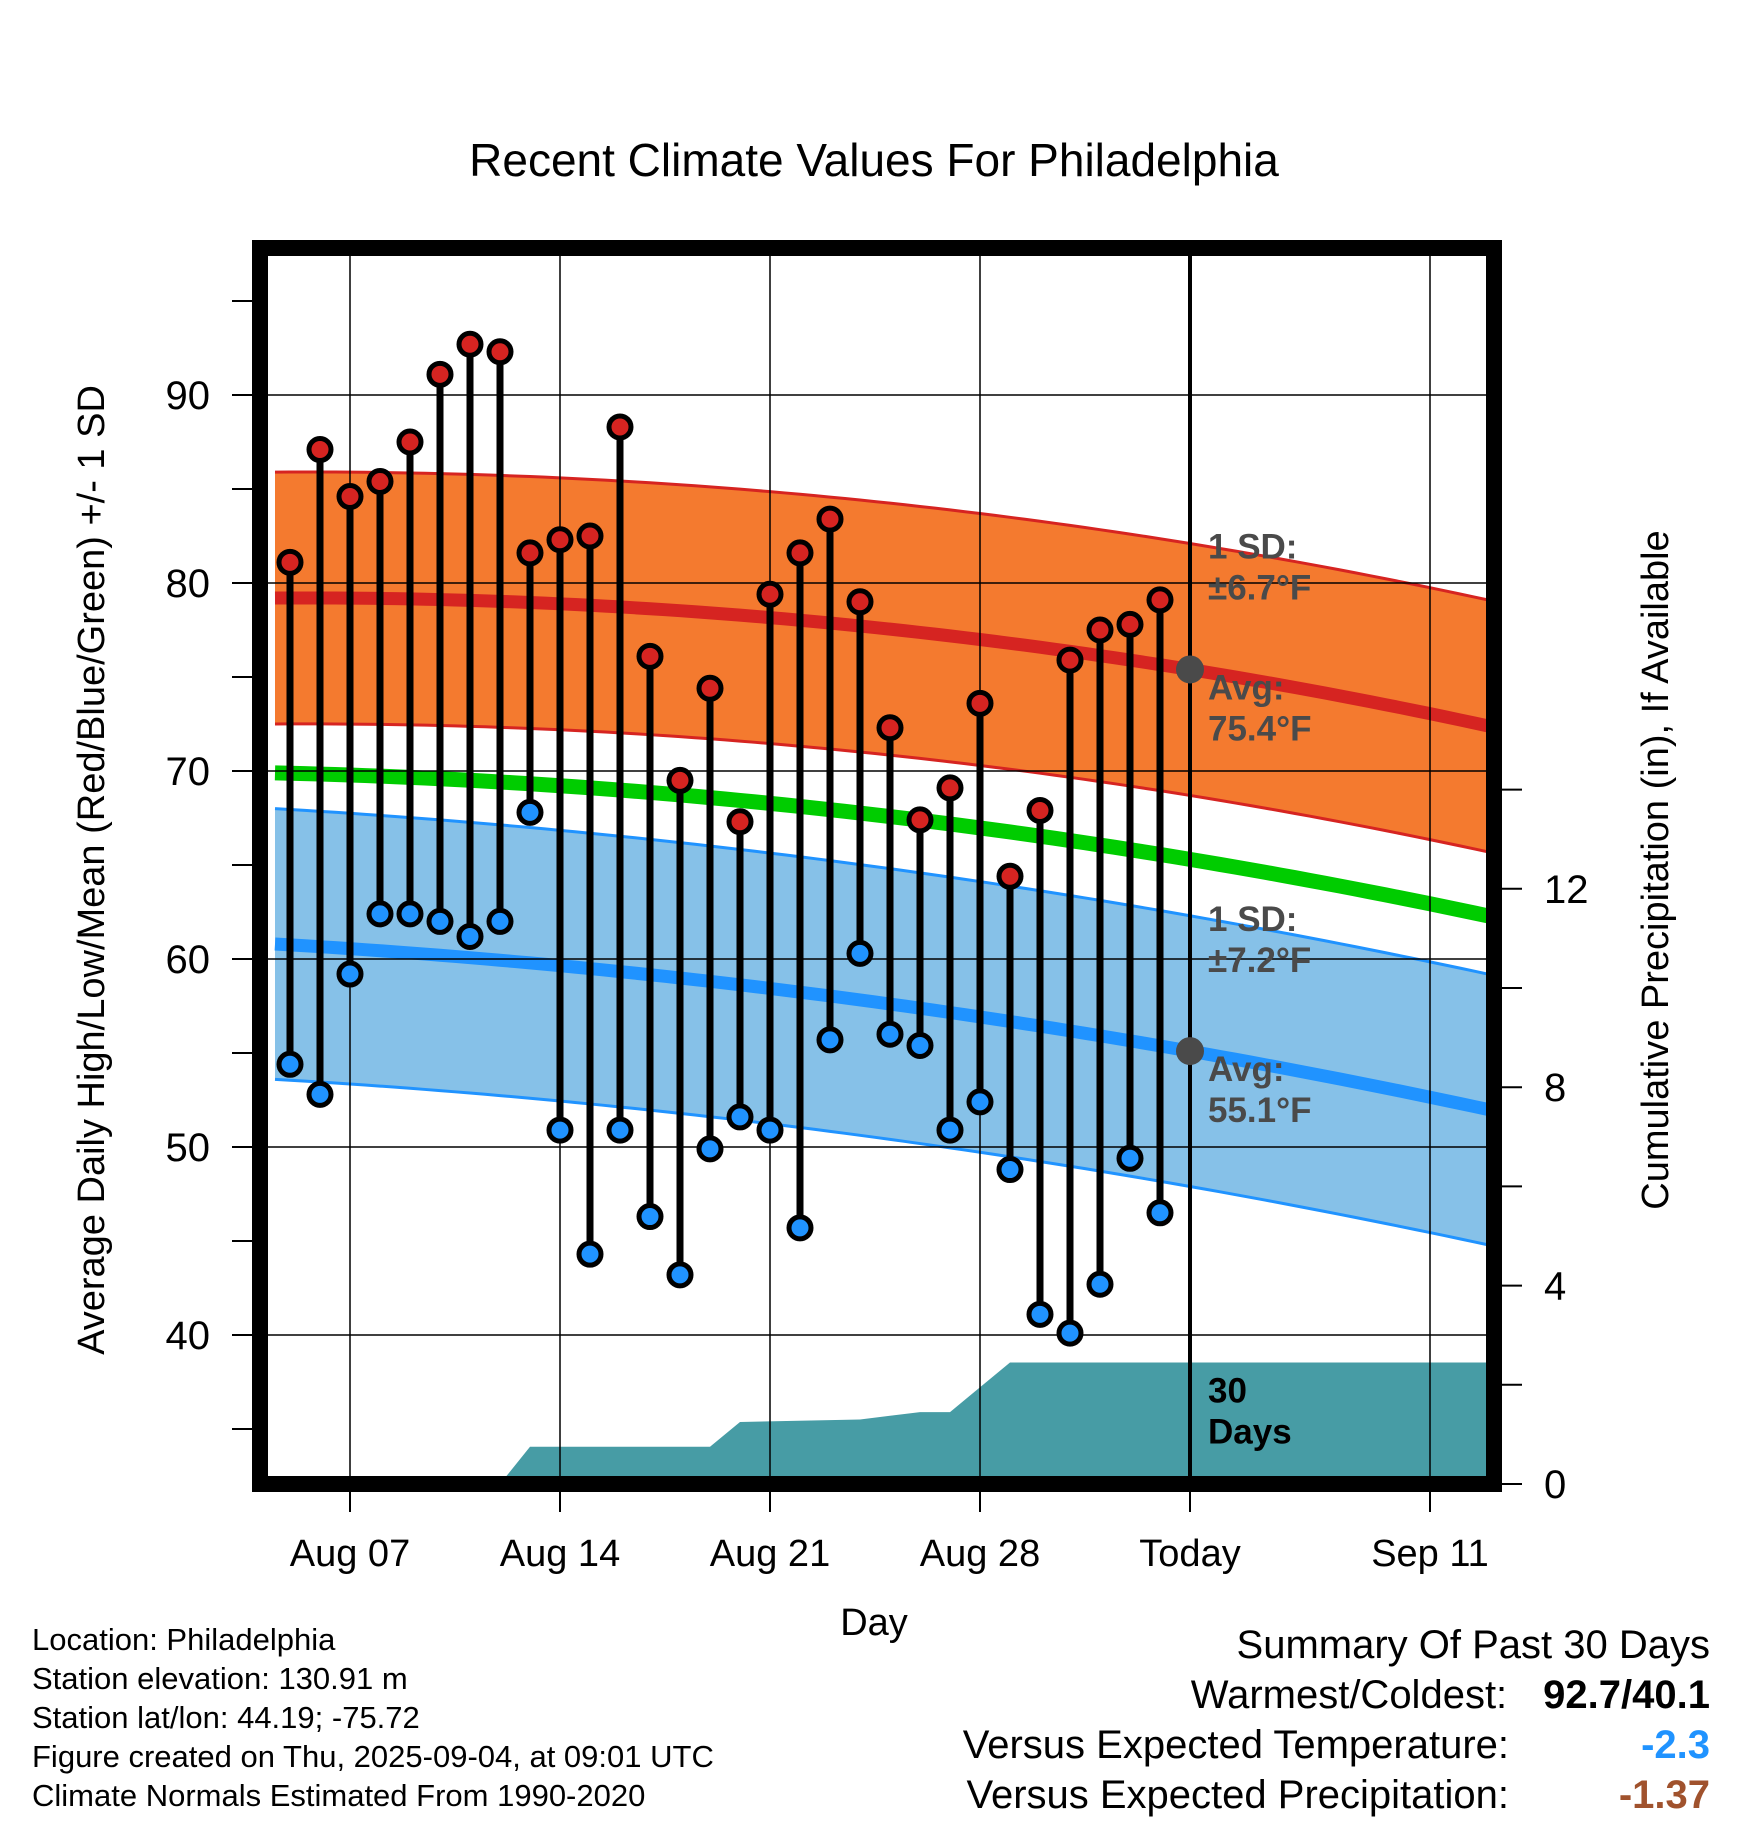 Image resolution: width=1748 pixels, height=1828 pixels. What do you see at coordinates (350, 1554) in the screenshot?
I see `x-tick-label-0: Aug 07` at bounding box center [350, 1554].